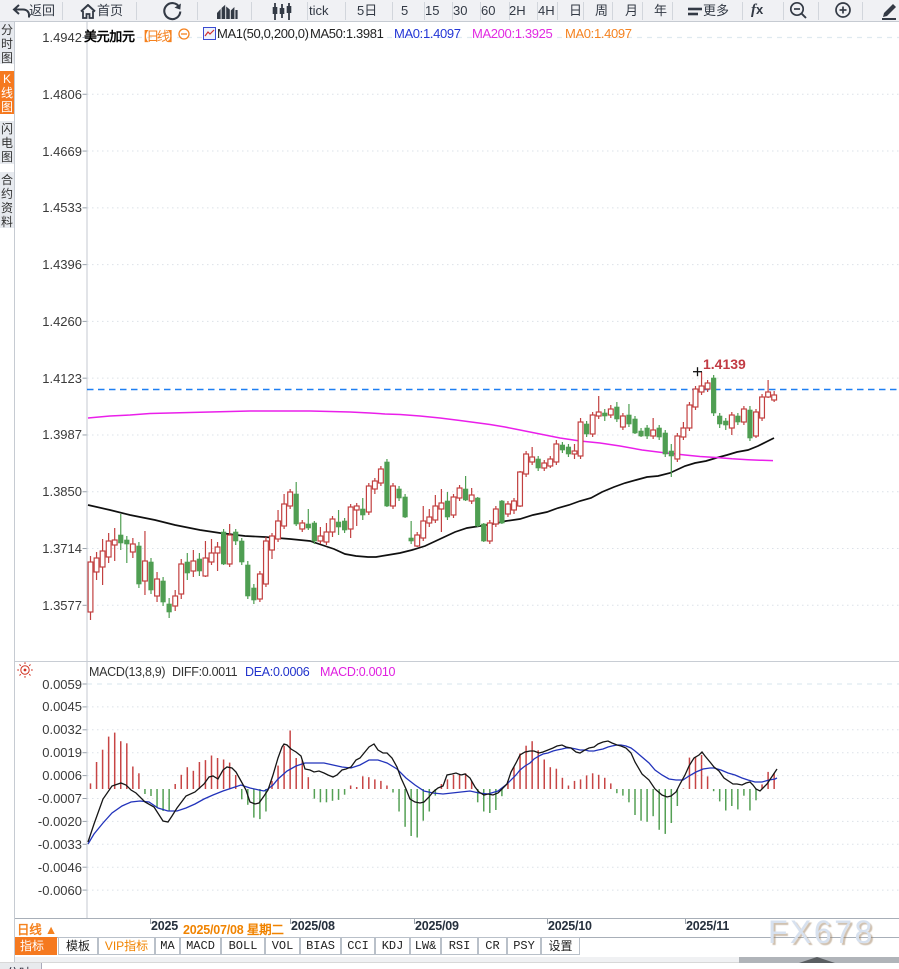  What do you see at coordinates (724, 364) in the screenshot?
I see `svg-text: 1.4139` at bounding box center [724, 364].